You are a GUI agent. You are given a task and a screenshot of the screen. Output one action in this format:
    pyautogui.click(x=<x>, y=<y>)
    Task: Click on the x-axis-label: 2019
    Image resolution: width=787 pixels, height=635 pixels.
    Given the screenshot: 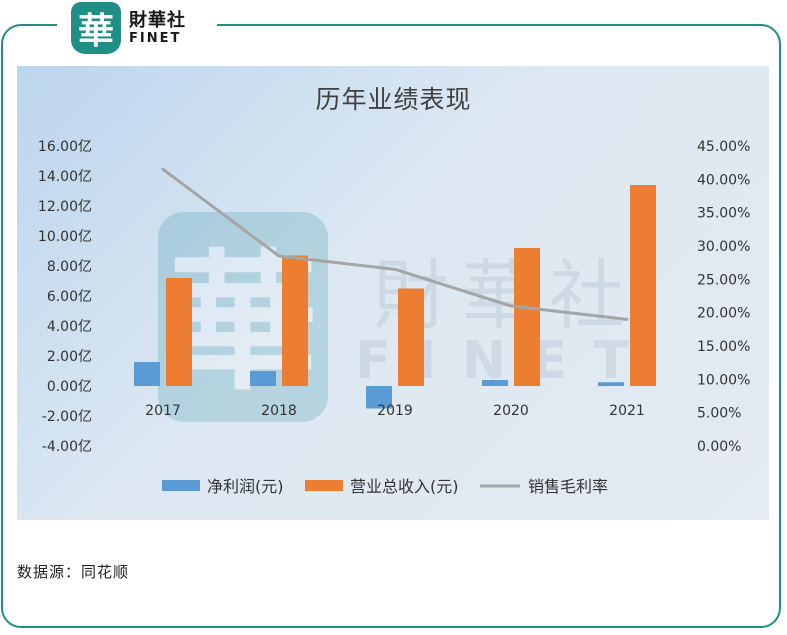 What is the action you would take?
    pyautogui.click(x=395, y=411)
    